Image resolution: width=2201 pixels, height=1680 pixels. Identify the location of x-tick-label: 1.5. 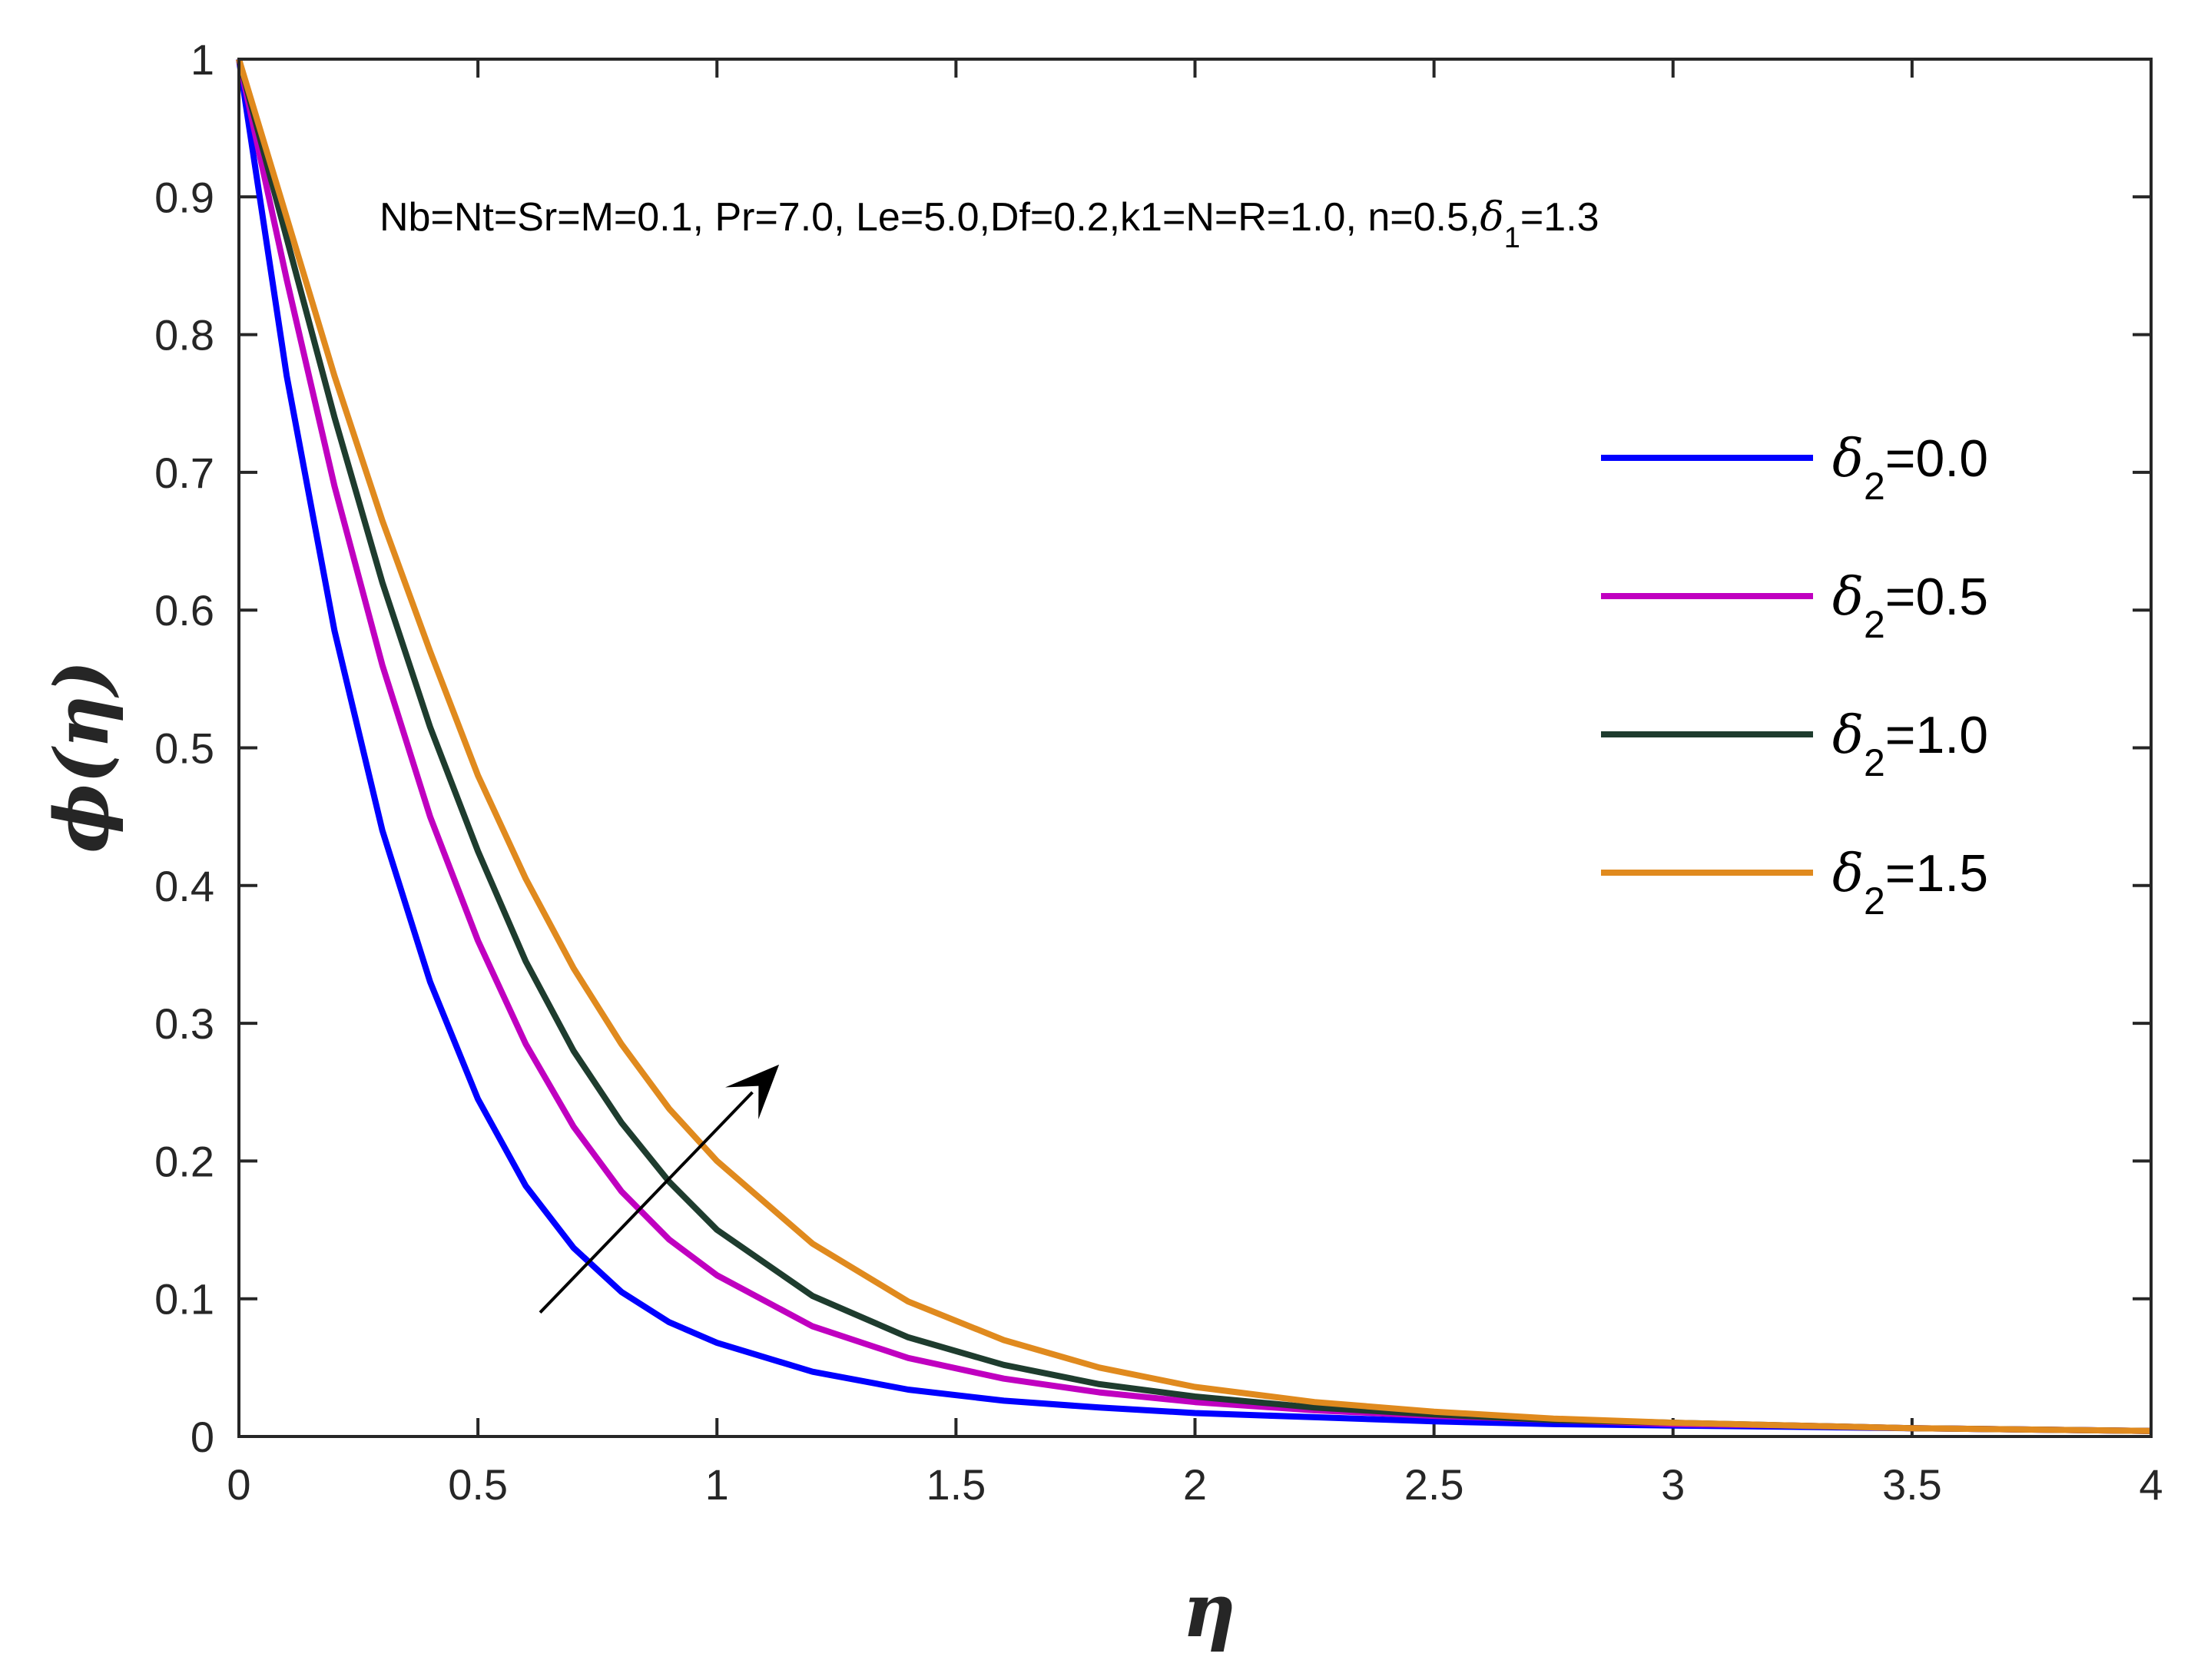
(956, 1484).